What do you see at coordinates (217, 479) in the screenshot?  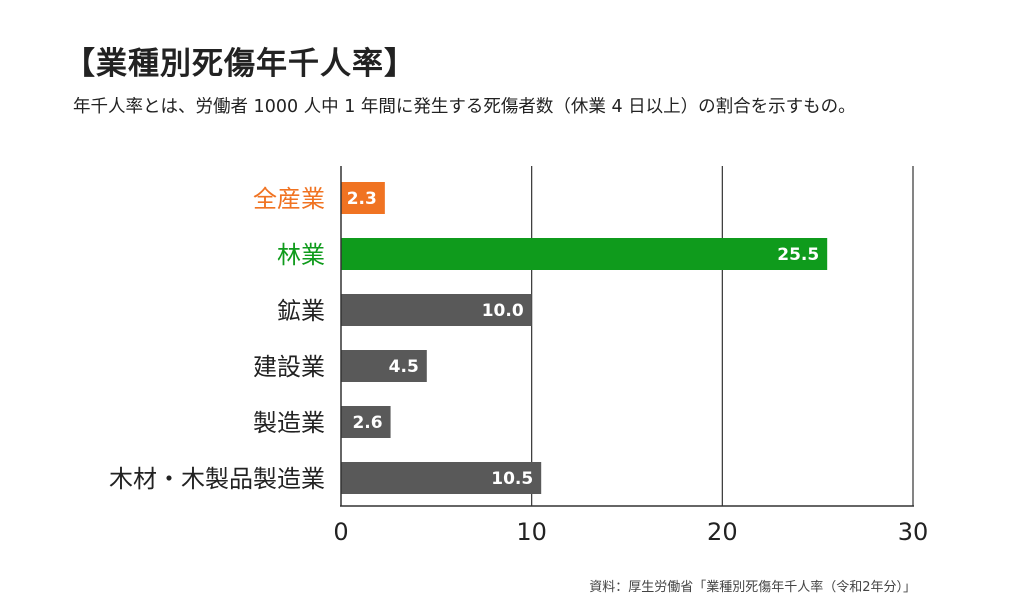 I see `category-label-5: 木材・木製品製造業` at bounding box center [217, 479].